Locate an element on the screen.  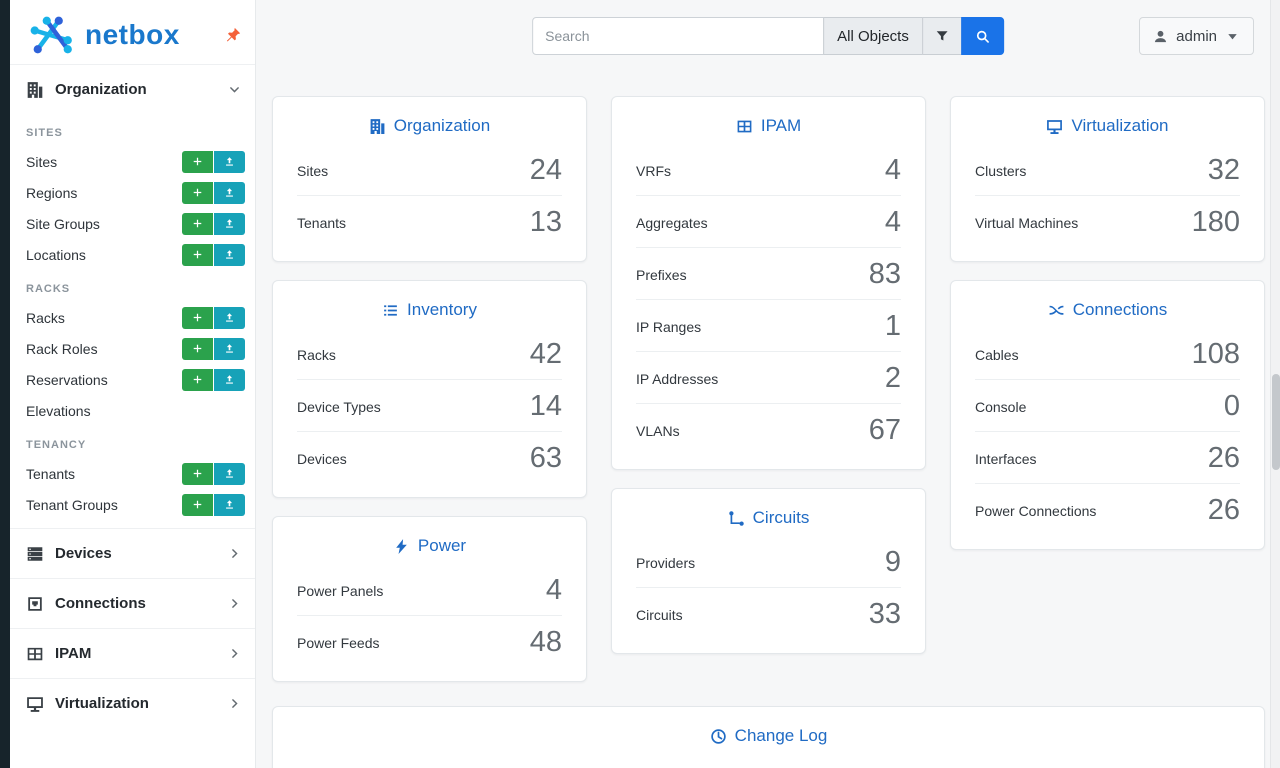
grid-icon is located at coordinates (744, 126).